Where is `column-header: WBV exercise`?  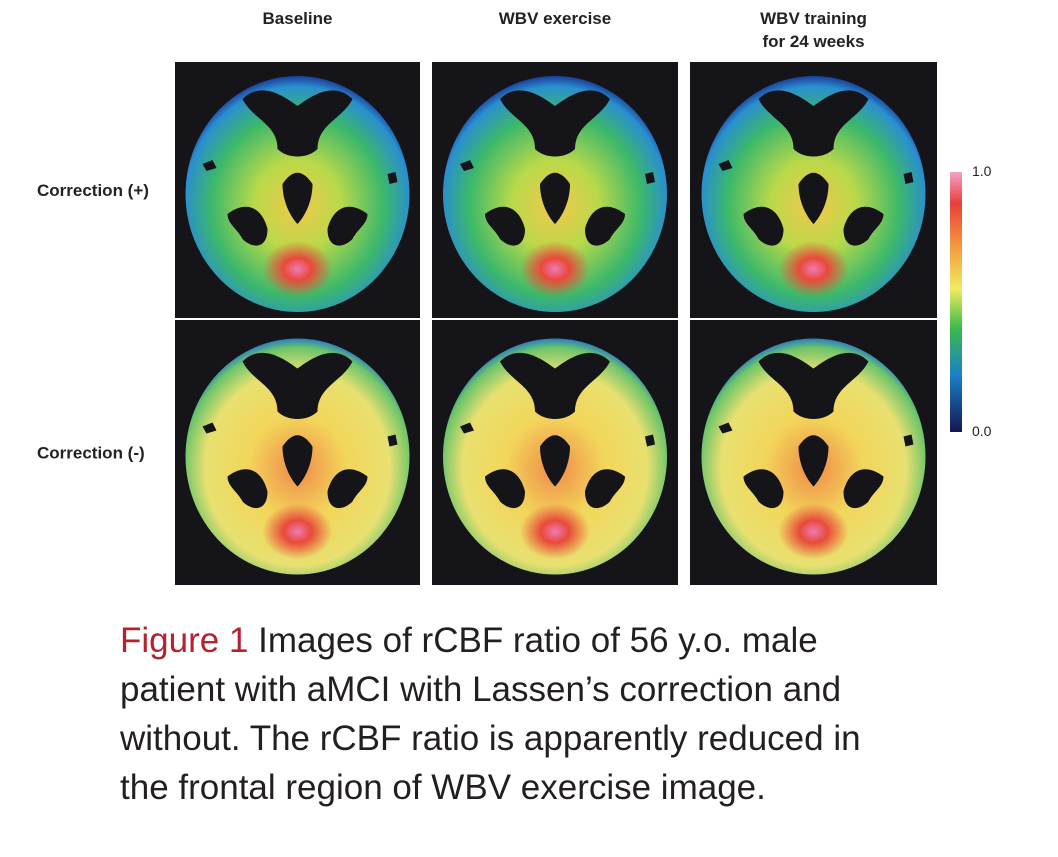 column-header: WBV exercise is located at coordinates (555, 18).